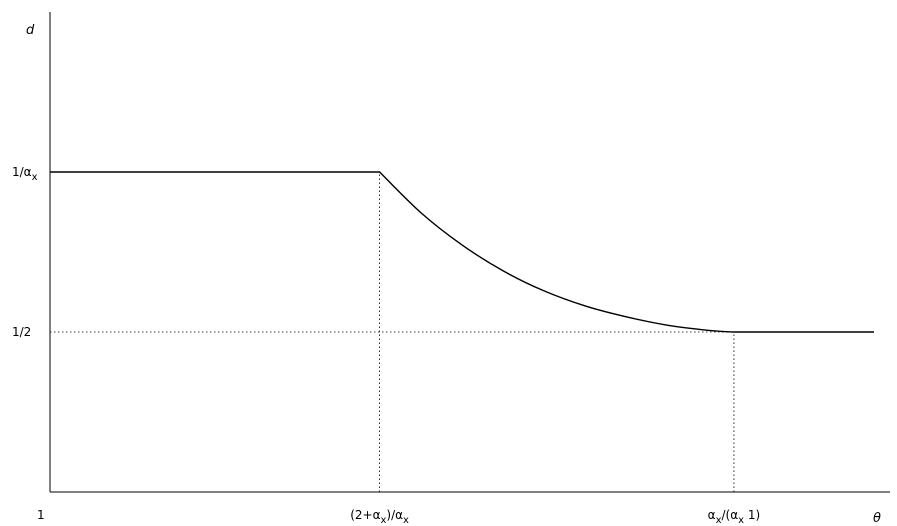 The height and width of the screenshot is (526, 897). What do you see at coordinates (41, 515) in the screenshot?
I see `x-tick-label-0: 1` at bounding box center [41, 515].